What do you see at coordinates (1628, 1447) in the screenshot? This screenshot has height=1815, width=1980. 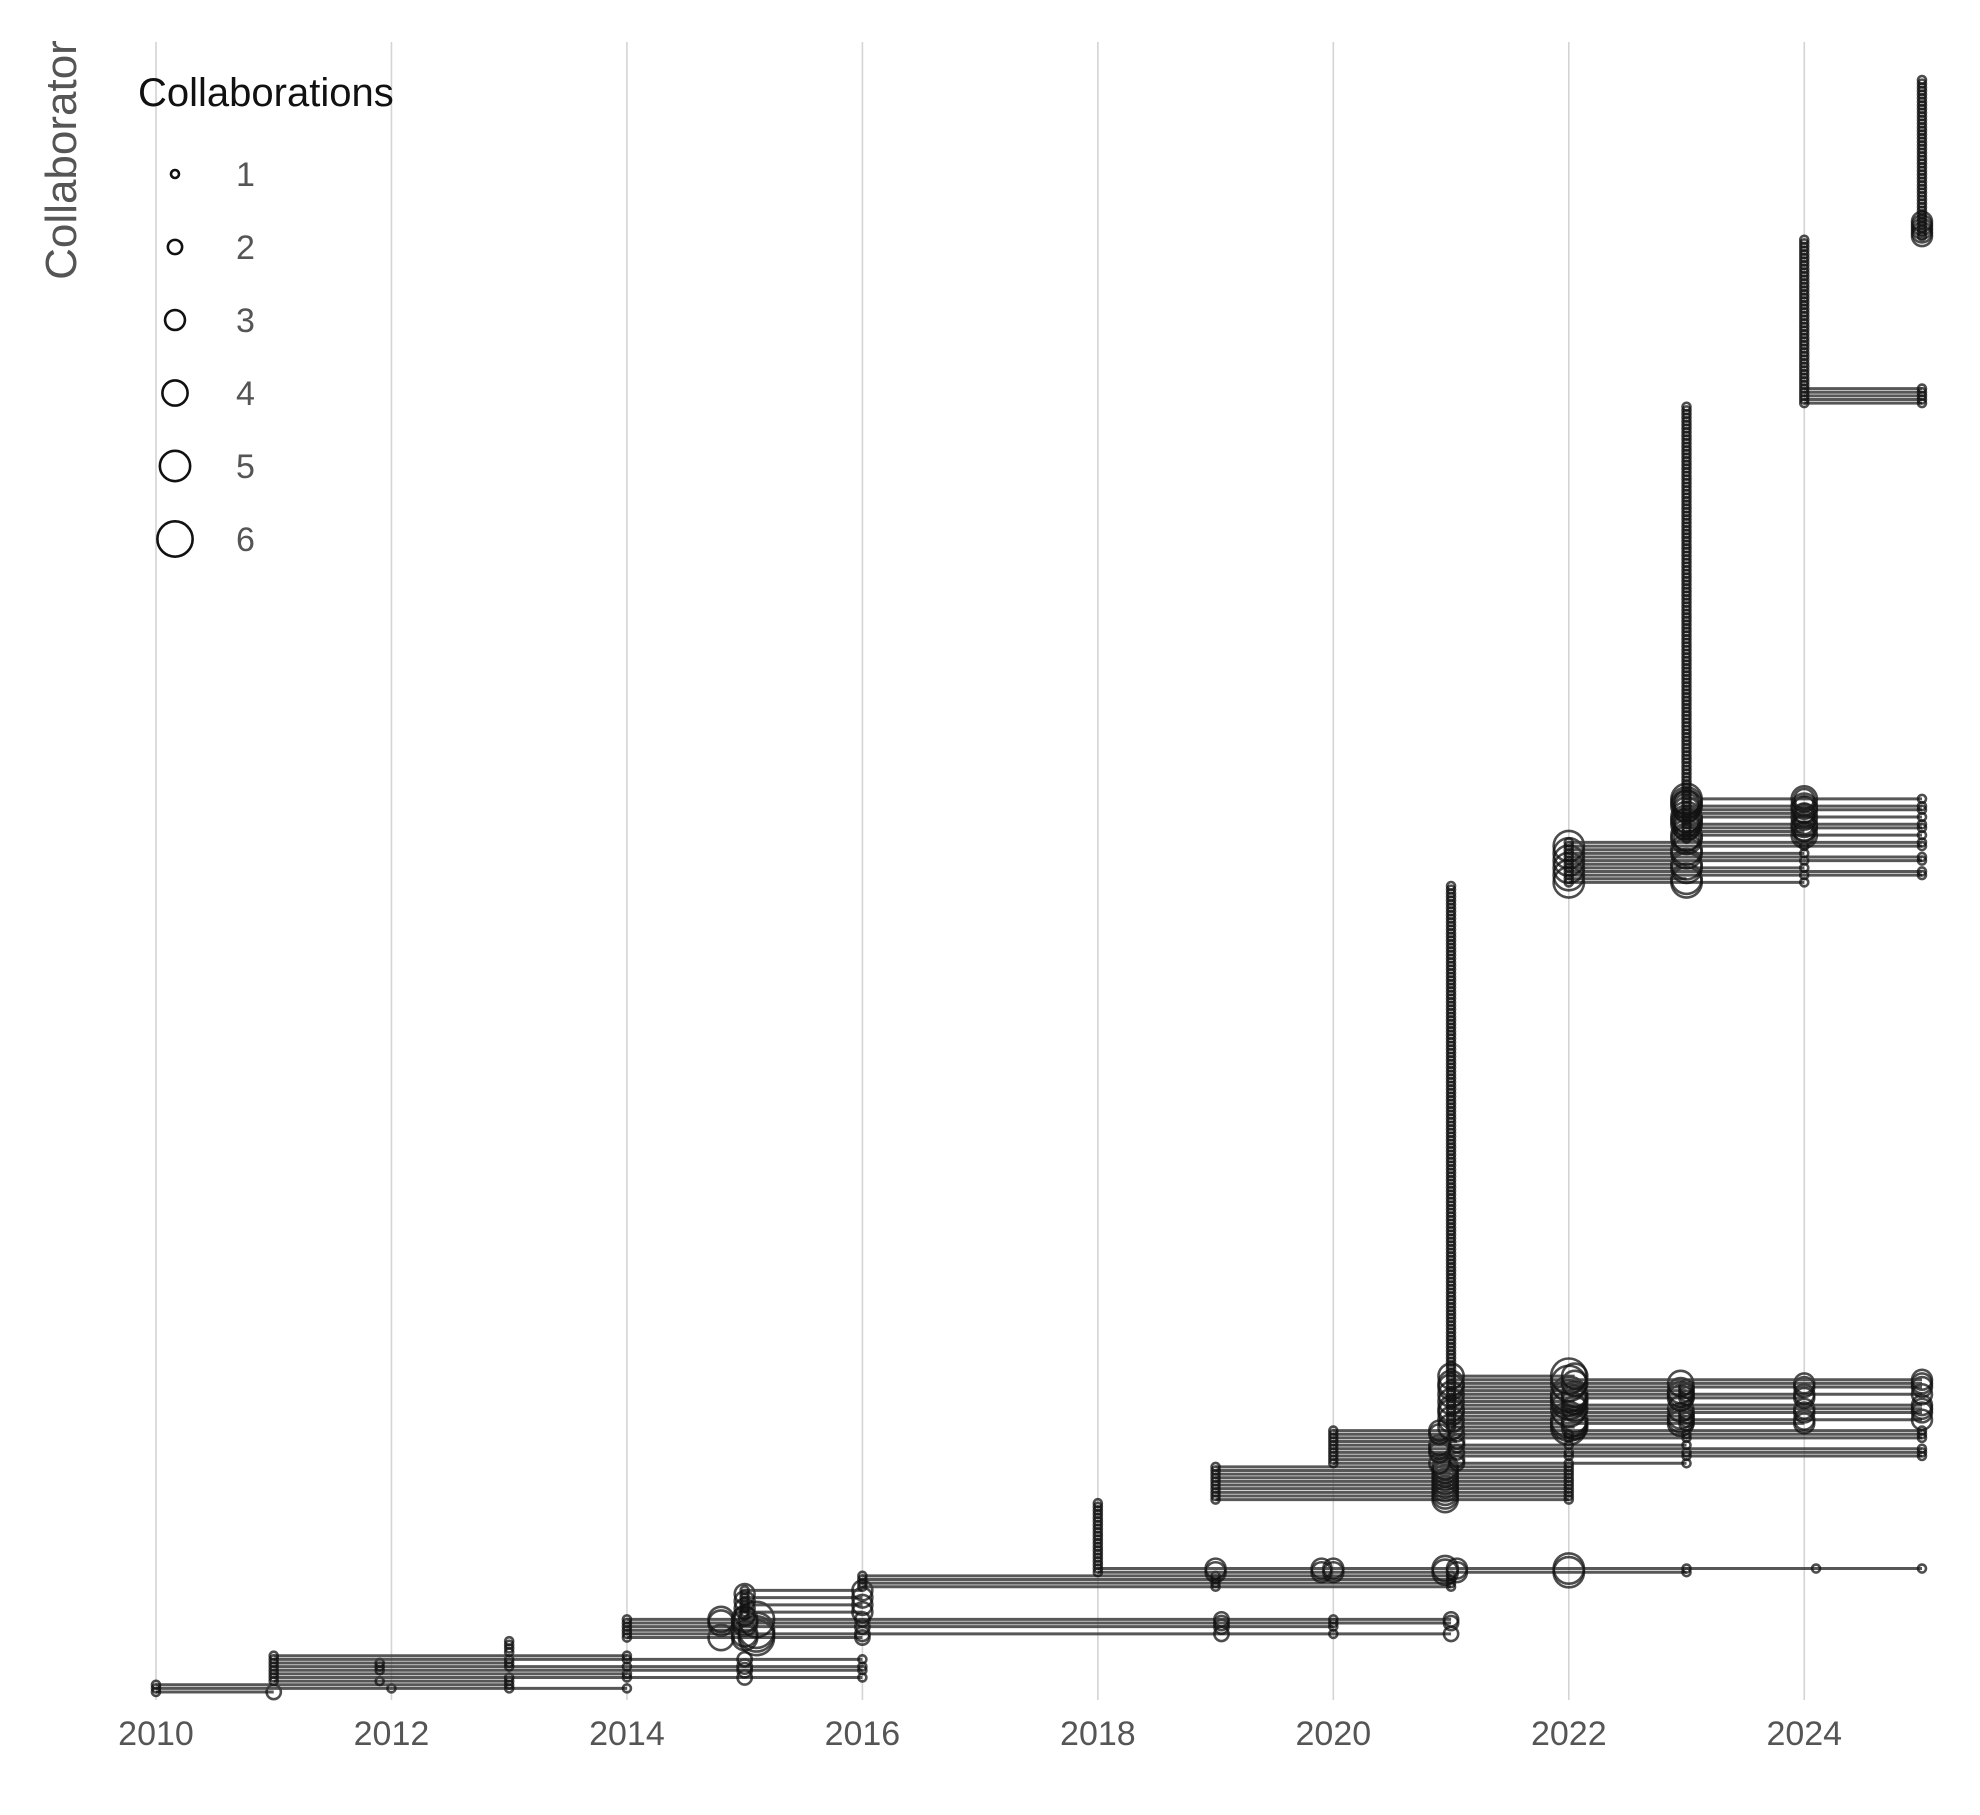 I see `cohort-2020` at bounding box center [1628, 1447].